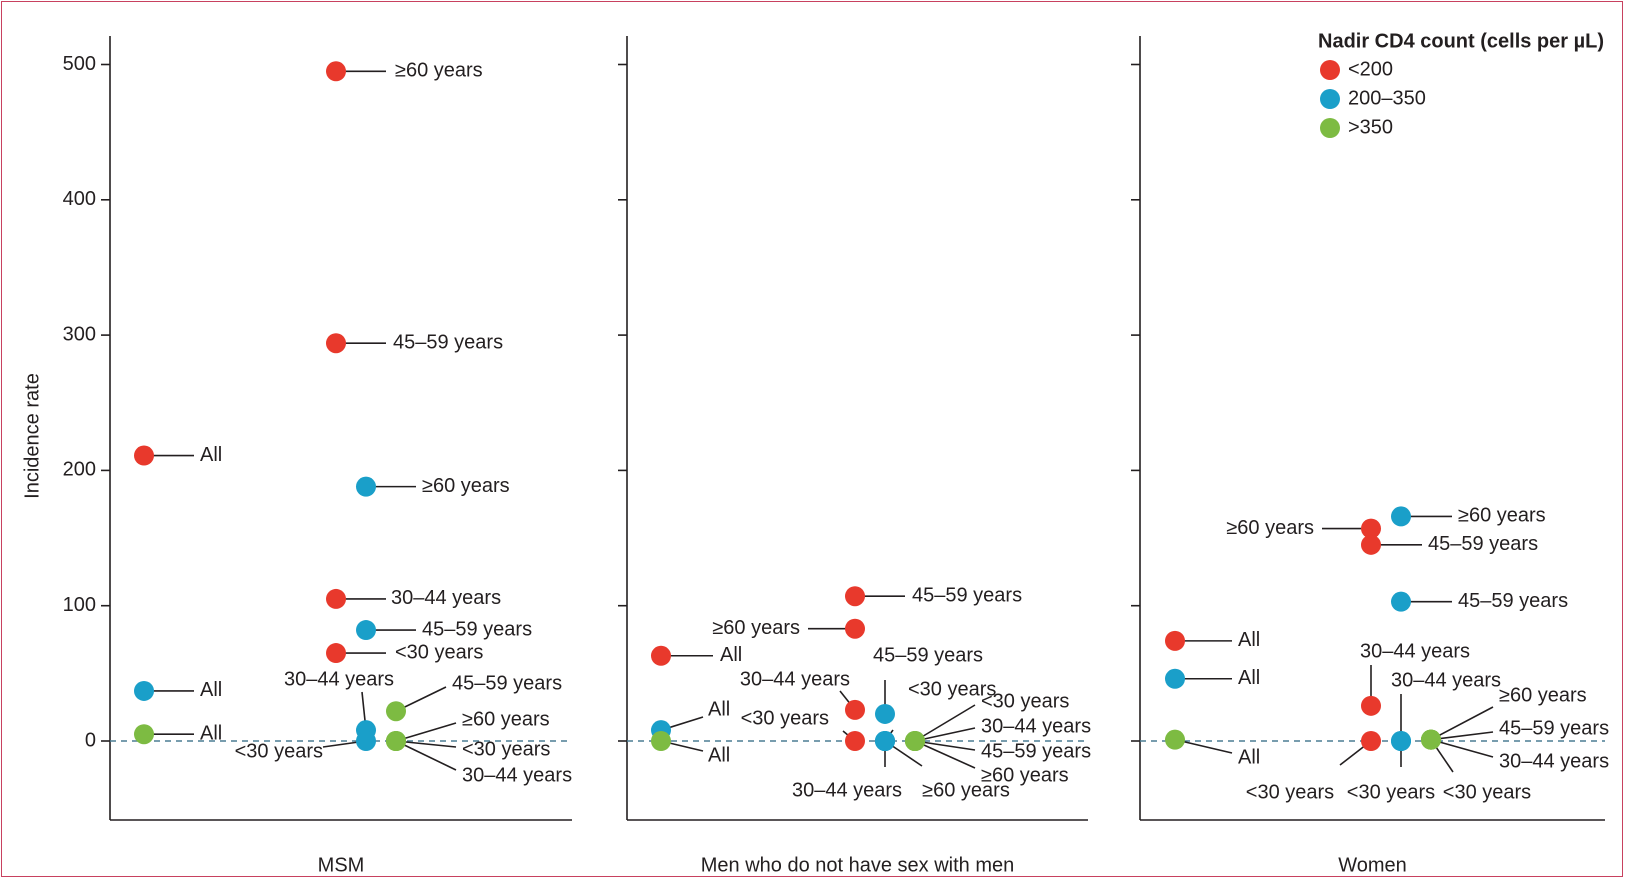 This screenshot has height=880, width=1626. What do you see at coordinates (79, 334) in the screenshot?
I see `y-tick-label-300: 300` at bounding box center [79, 334].